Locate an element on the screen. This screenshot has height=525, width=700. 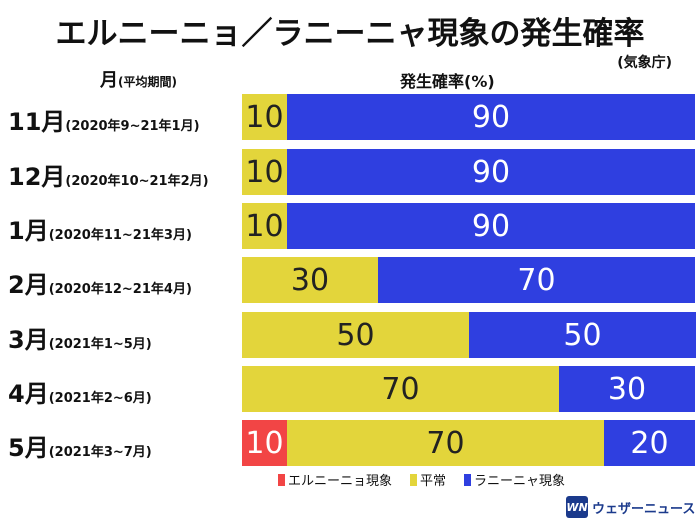
period-label: (2020年10~21年2月) is located at coordinates (137, 181).